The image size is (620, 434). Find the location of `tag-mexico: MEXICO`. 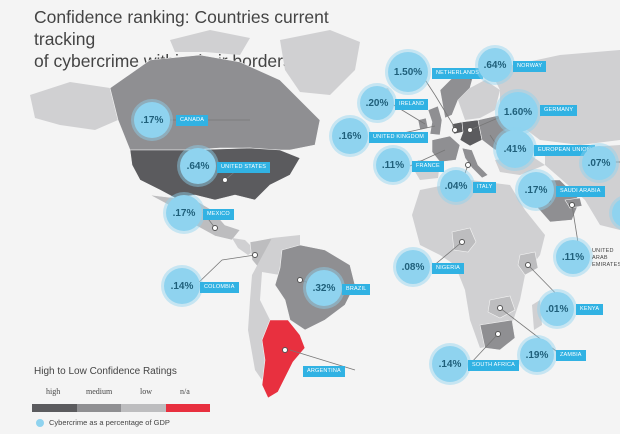

tag-mexico: MEXICO is located at coordinates (218, 214).